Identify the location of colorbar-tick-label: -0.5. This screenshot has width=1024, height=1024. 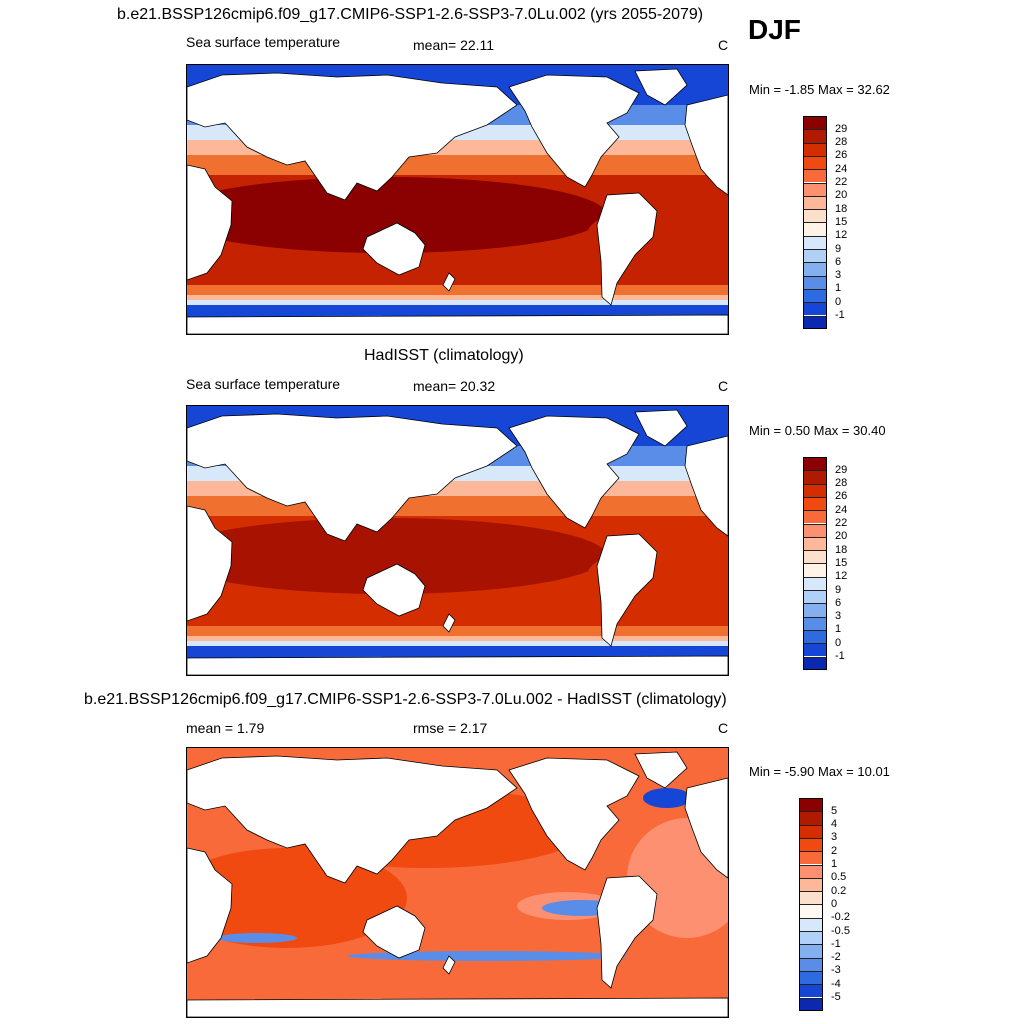
(840, 930).